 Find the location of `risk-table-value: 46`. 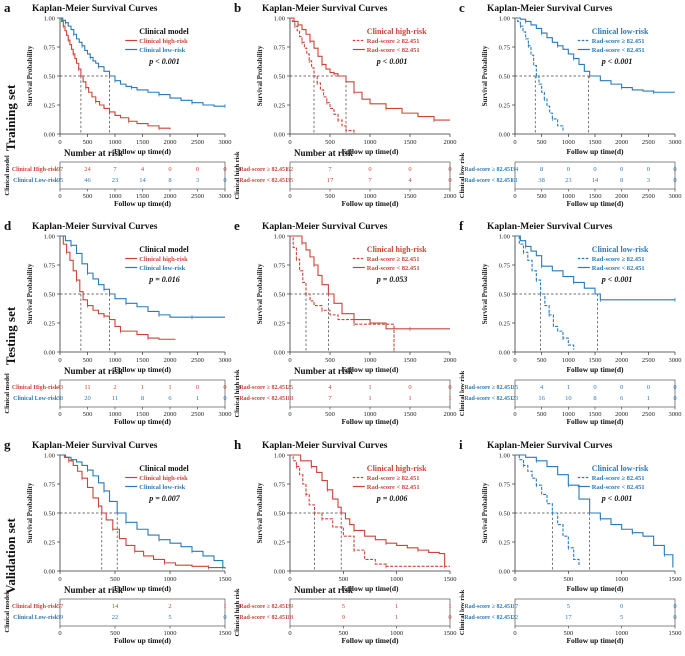

risk-table-value: 46 is located at coordinates (87, 180).